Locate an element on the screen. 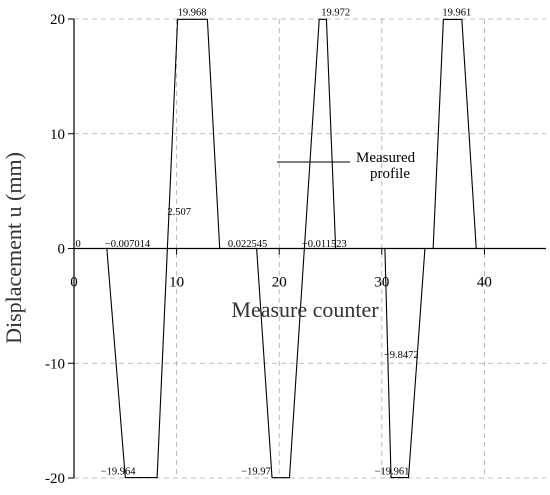  data-label: 19.968 is located at coordinates (192, 13).